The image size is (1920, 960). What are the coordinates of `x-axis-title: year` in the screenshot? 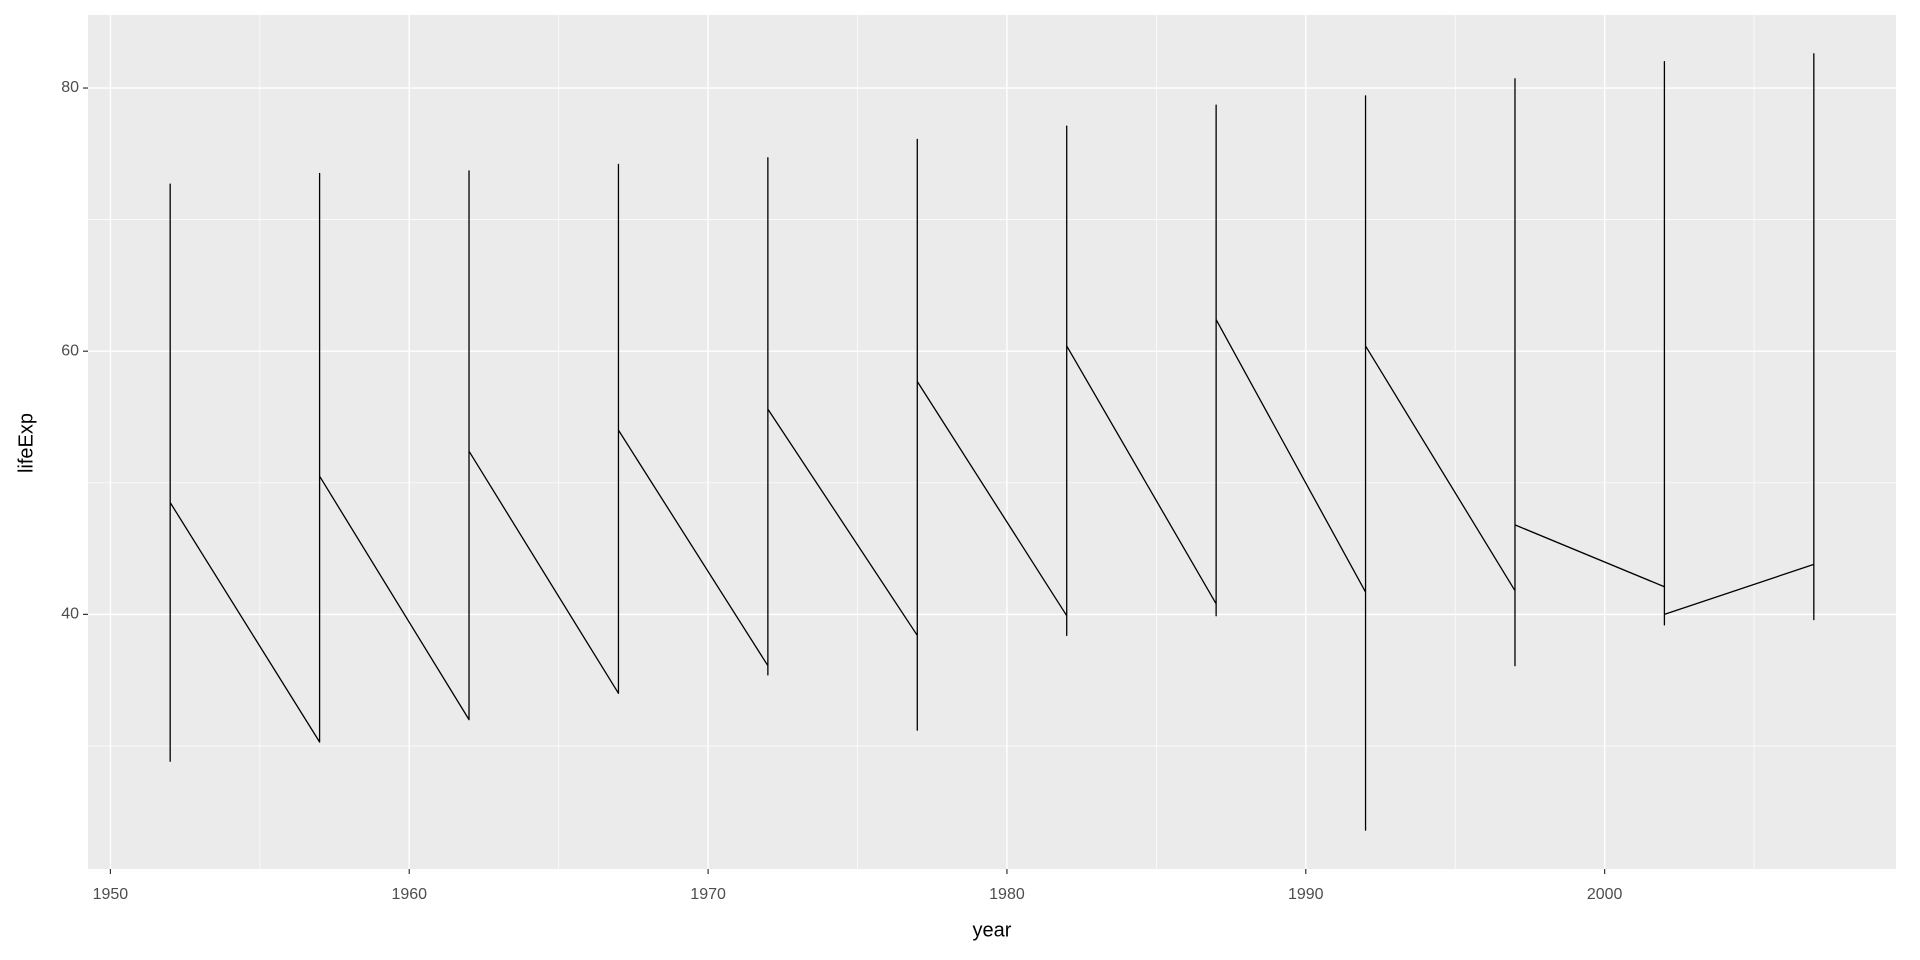 It's located at (992, 930).